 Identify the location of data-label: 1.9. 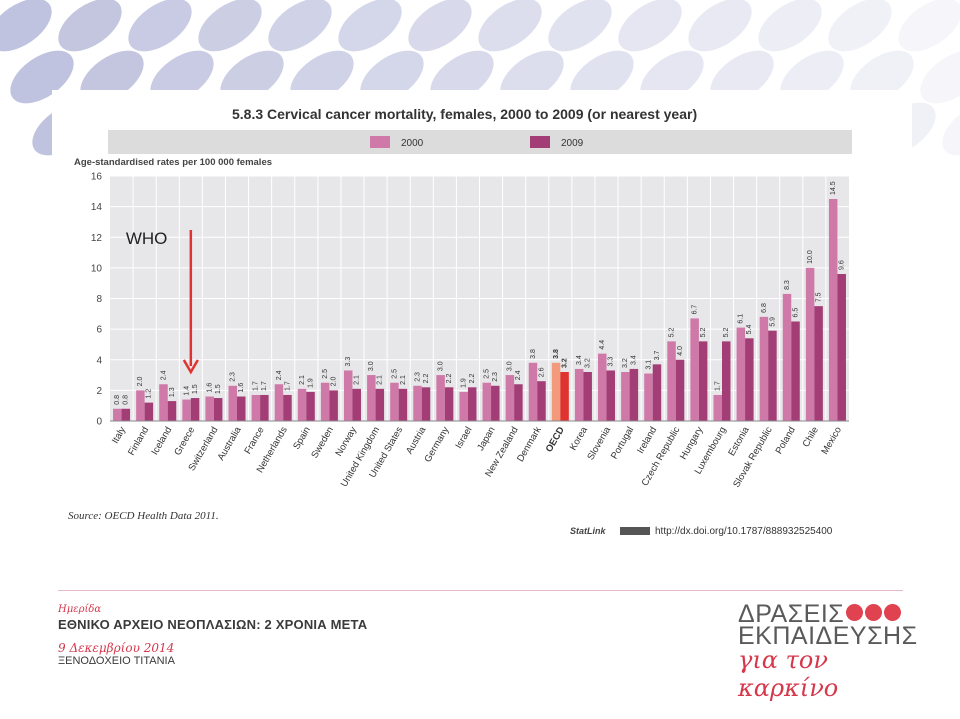
(310, 383).